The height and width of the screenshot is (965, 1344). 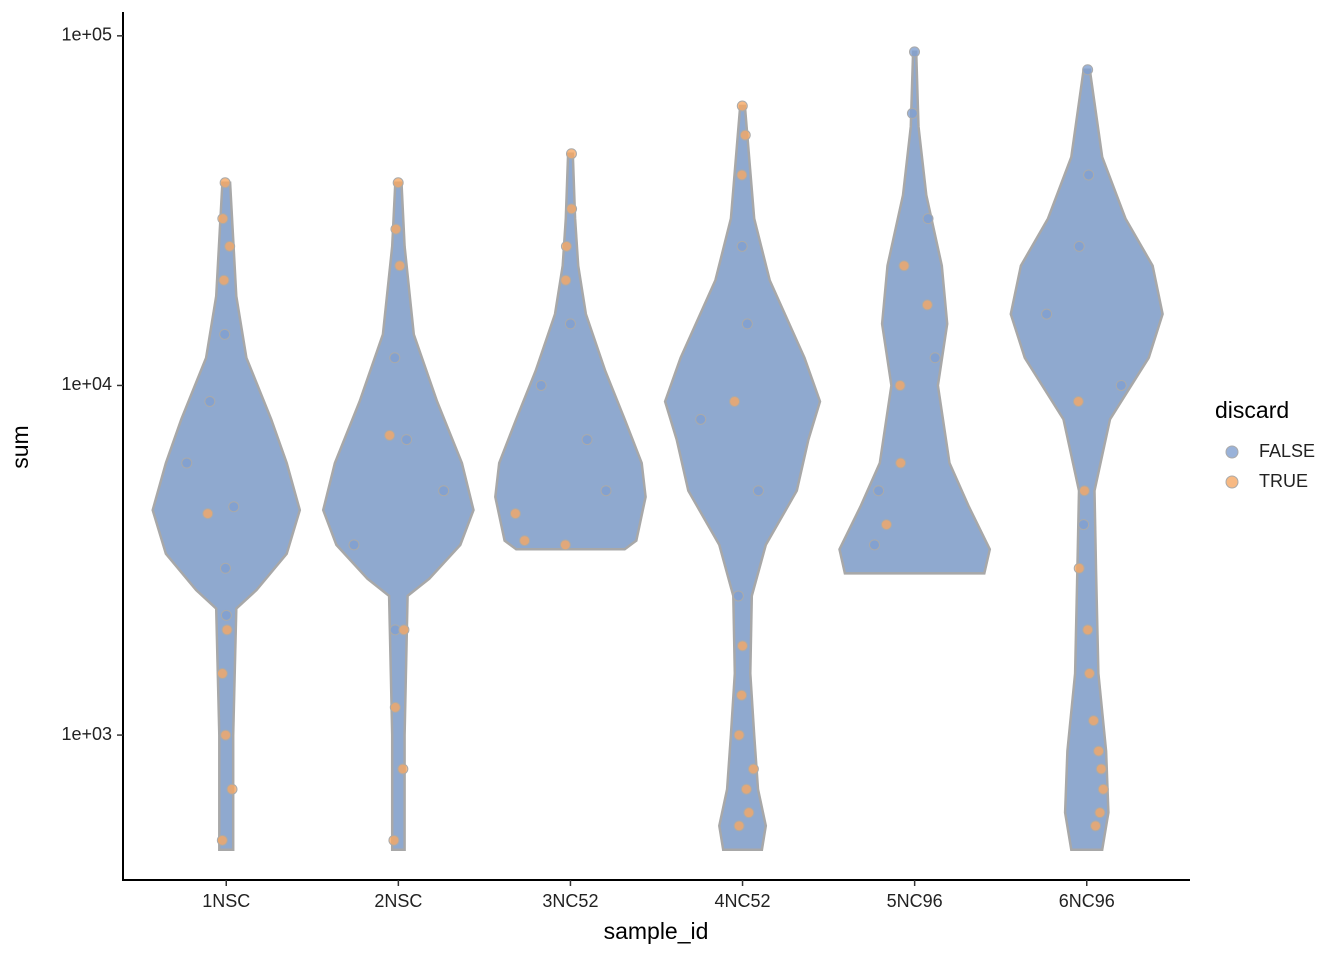 What do you see at coordinates (86, 35) in the screenshot?
I see `y-tick-label: 1e+05` at bounding box center [86, 35].